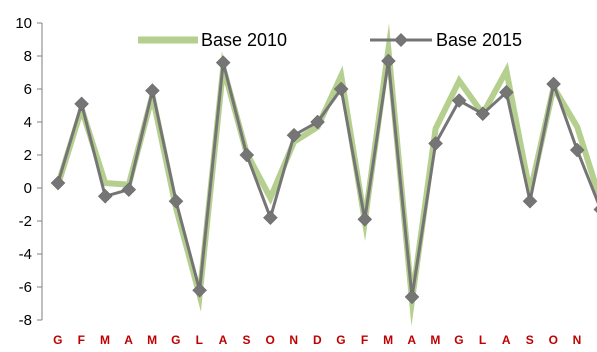  I want to click on y-tick-label: 2, so click(28, 155).